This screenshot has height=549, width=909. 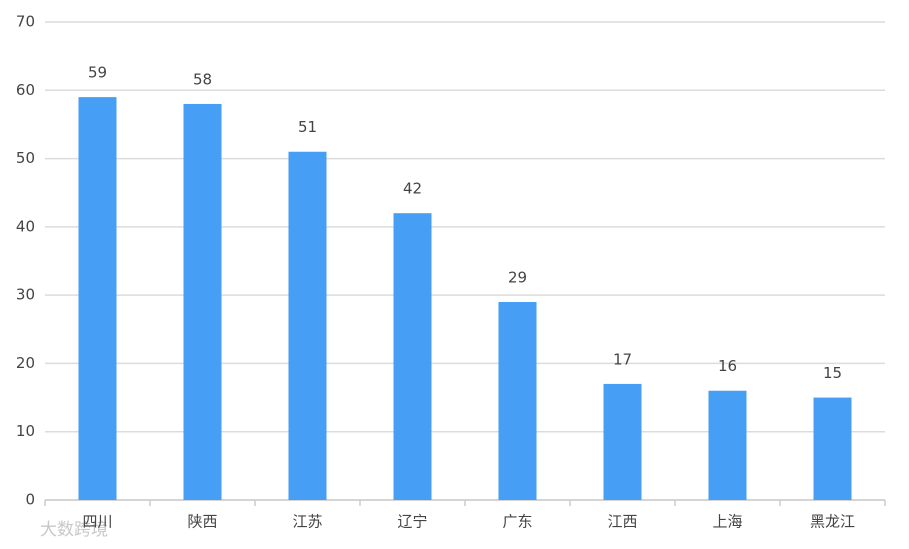 I want to click on x-tick-label: 黑龙江, so click(x=832, y=522).